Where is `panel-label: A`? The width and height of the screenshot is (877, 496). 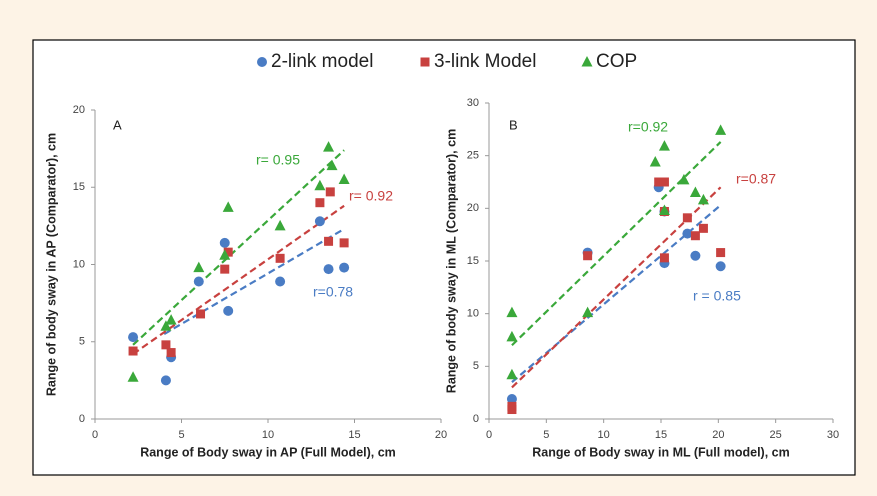 panel-label: A is located at coordinates (117, 124).